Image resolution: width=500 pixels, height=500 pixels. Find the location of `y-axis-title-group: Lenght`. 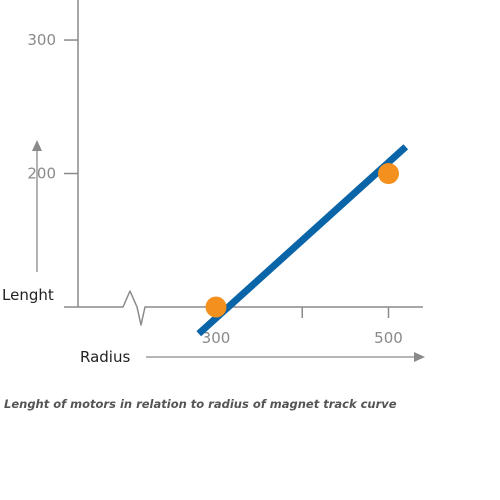

y-axis-title-group: Lenght is located at coordinates (28, 222).